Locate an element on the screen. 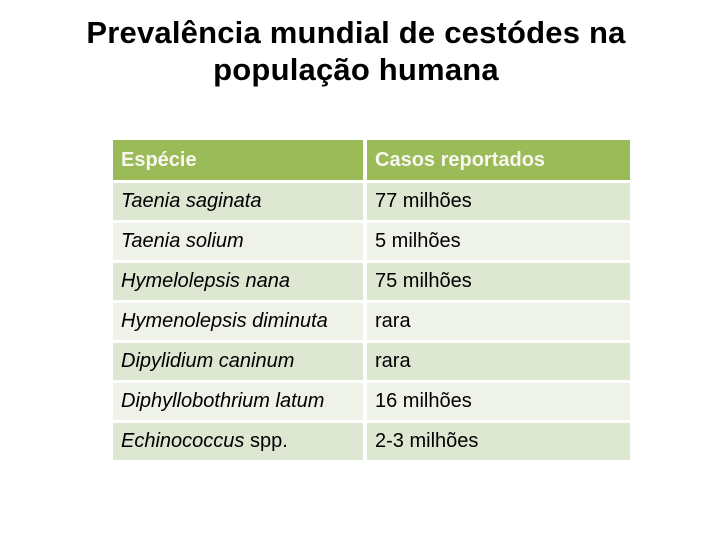  species-cell: Hymenolepsis diminuta is located at coordinates (238, 320).